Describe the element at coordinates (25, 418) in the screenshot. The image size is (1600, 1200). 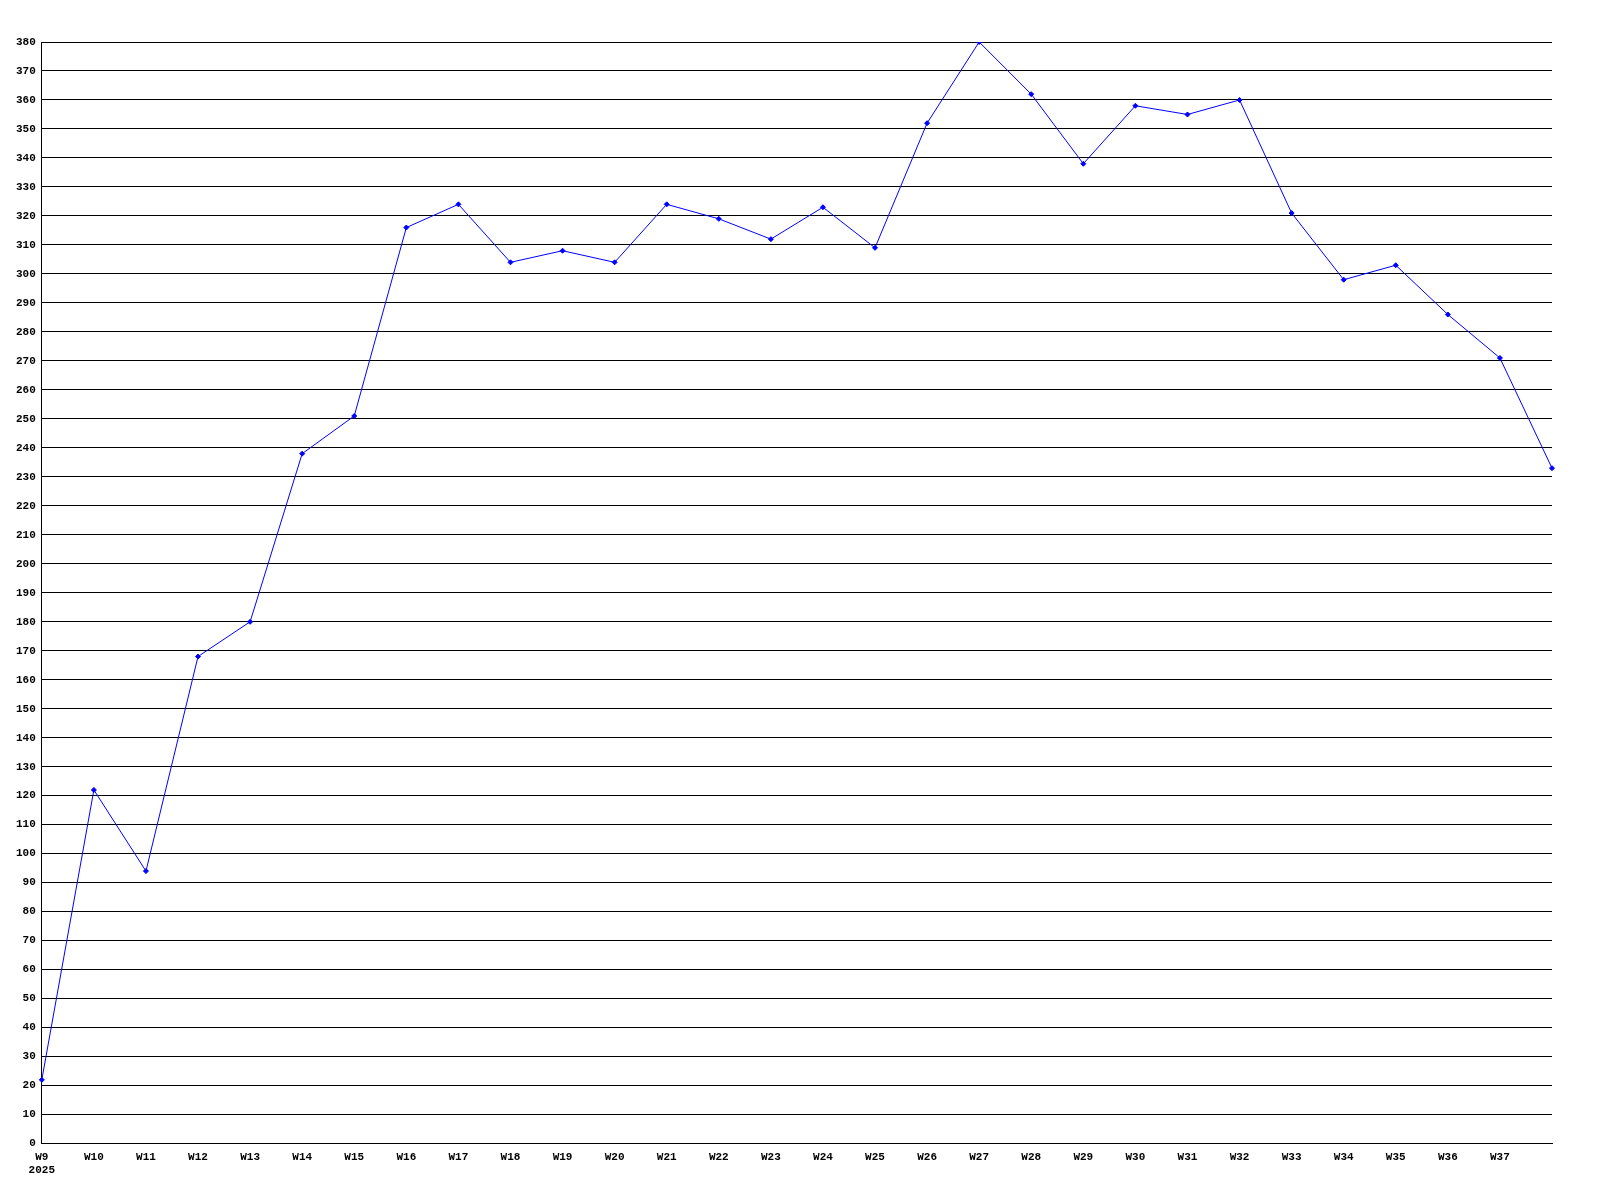
I see `y-tick-label: 250` at that location.